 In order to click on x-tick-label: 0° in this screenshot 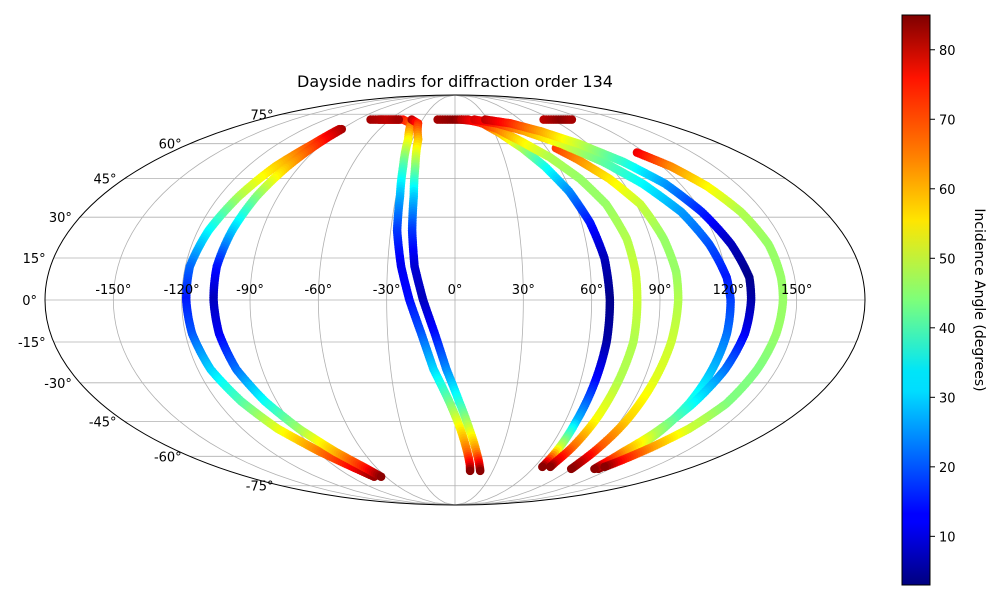, I will do `click(455, 290)`.